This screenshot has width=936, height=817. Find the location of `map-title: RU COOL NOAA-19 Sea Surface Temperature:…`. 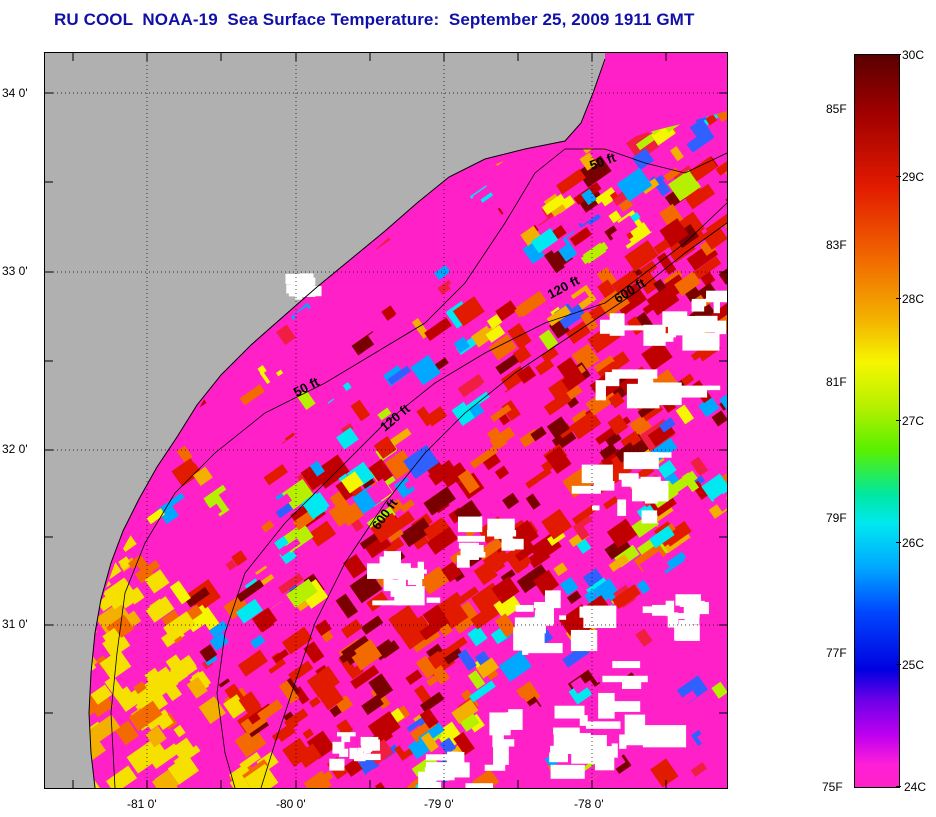

map-title: RU COOL NOAA-19 Sea Surface Temperature:… is located at coordinates (374, 19).